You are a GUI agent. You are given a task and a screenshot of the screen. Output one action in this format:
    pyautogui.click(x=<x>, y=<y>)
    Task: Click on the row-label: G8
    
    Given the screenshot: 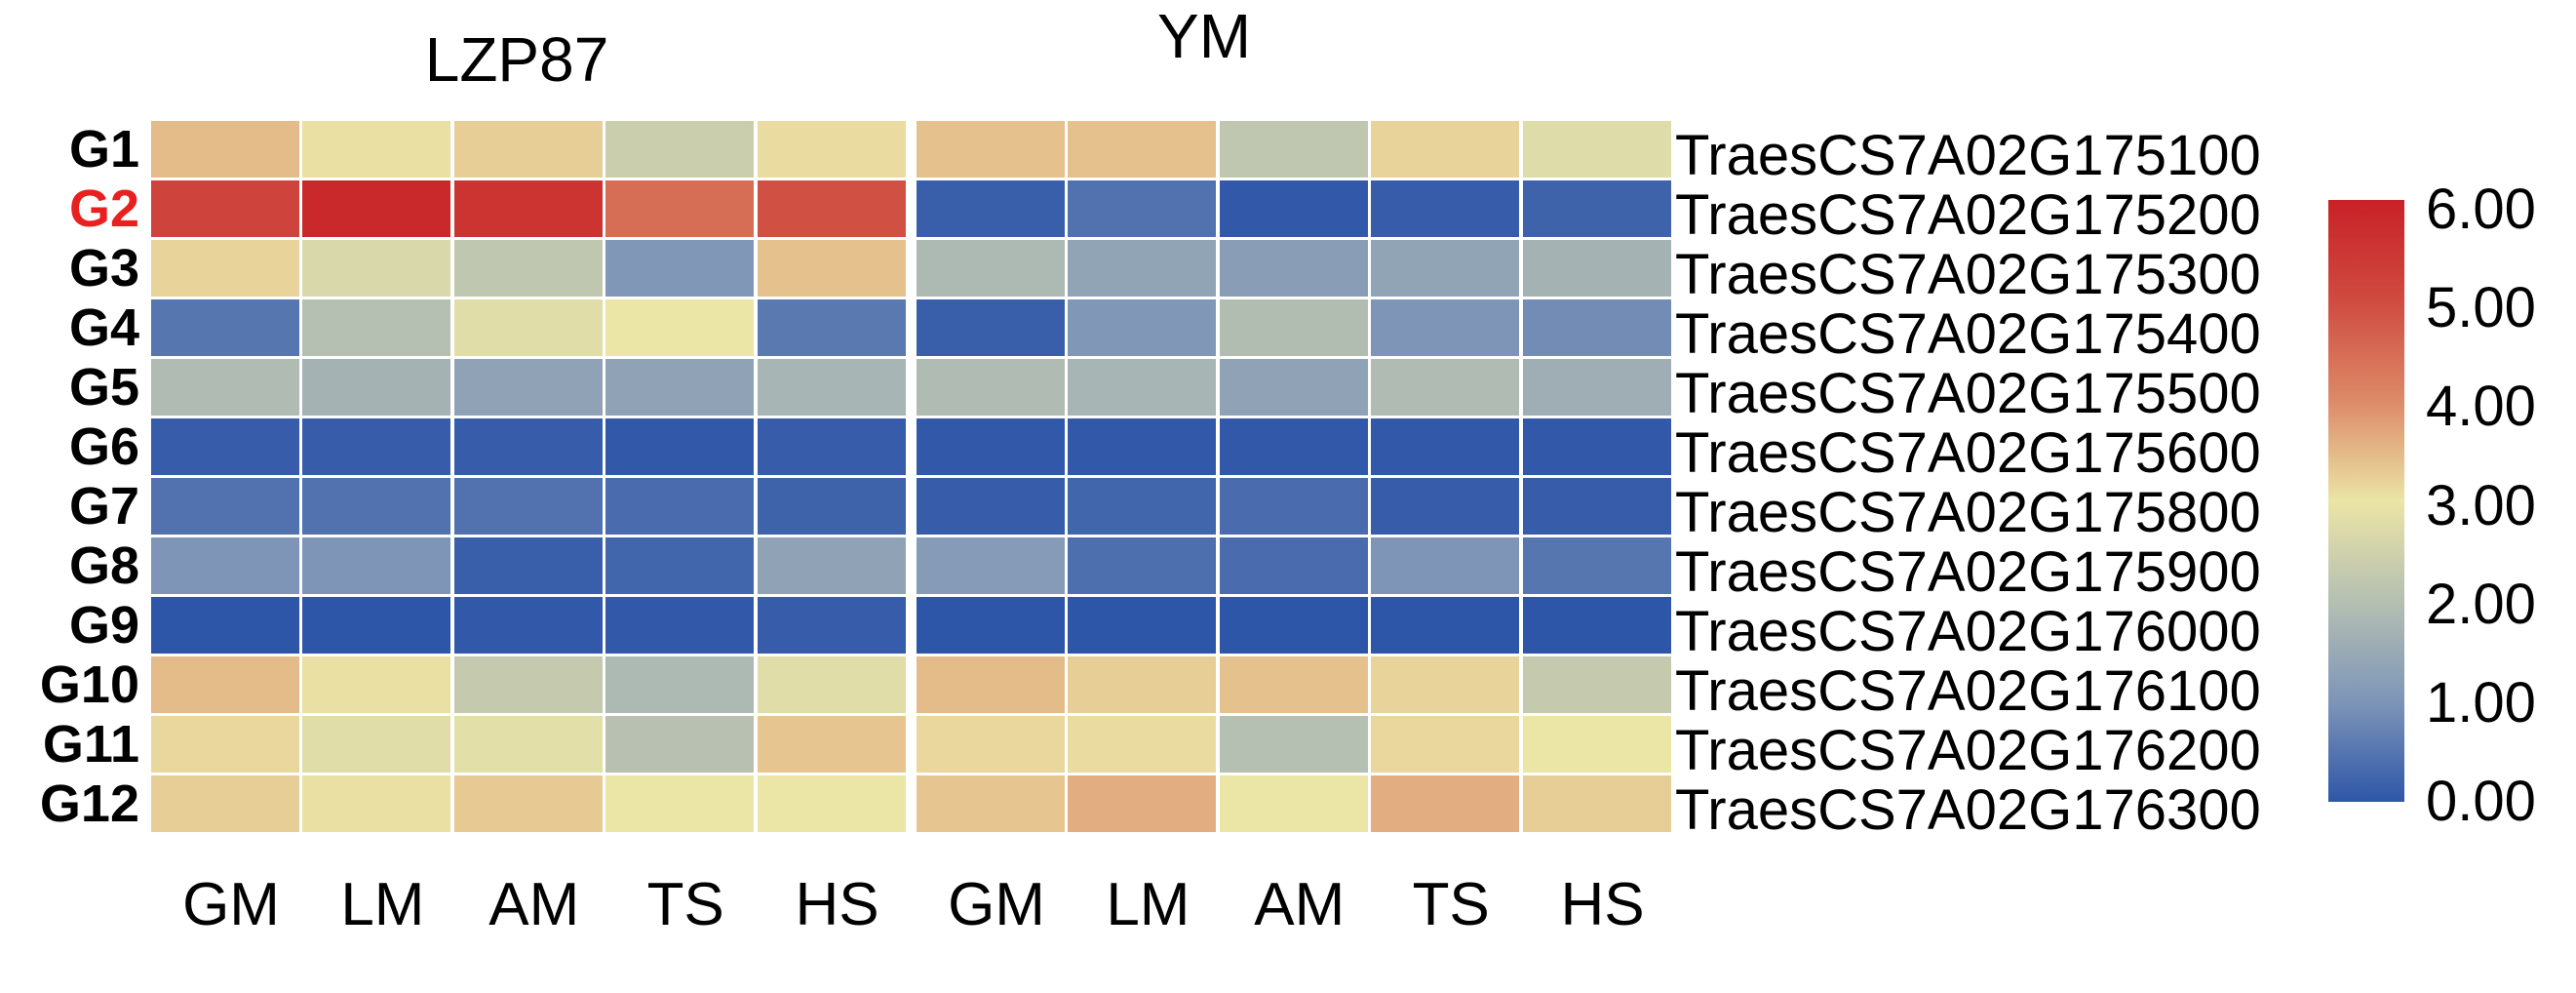 What is the action you would take?
    pyautogui.click(x=103, y=565)
    